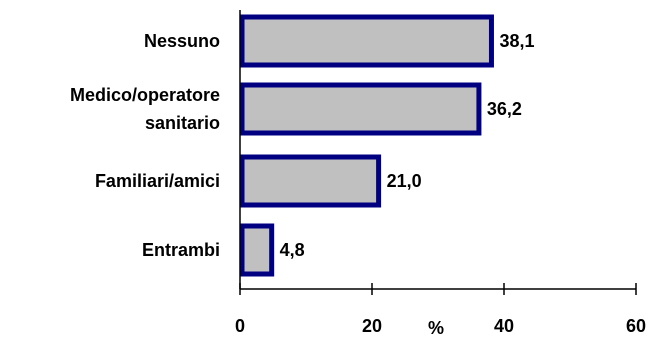  What do you see at coordinates (182, 123) in the screenshot?
I see `category-label-line: sanitario` at bounding box center [182, 123].